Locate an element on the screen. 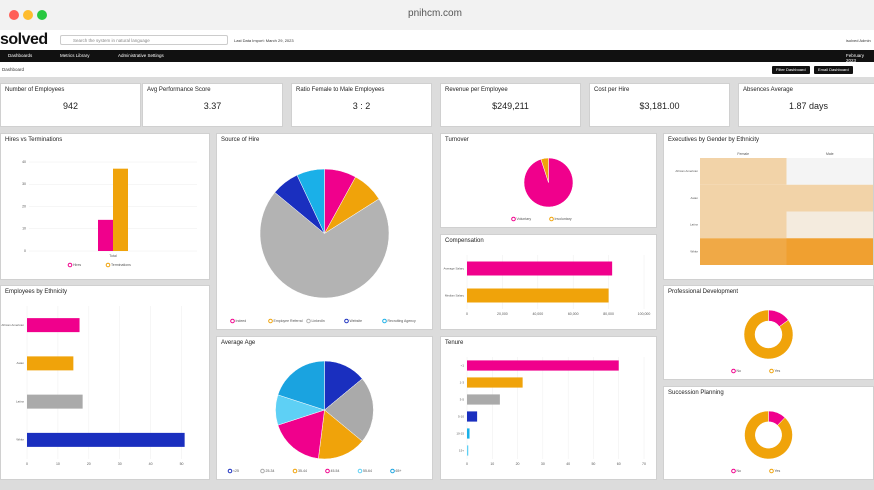  card-title: Tenure is located at coordinates (454, 343).